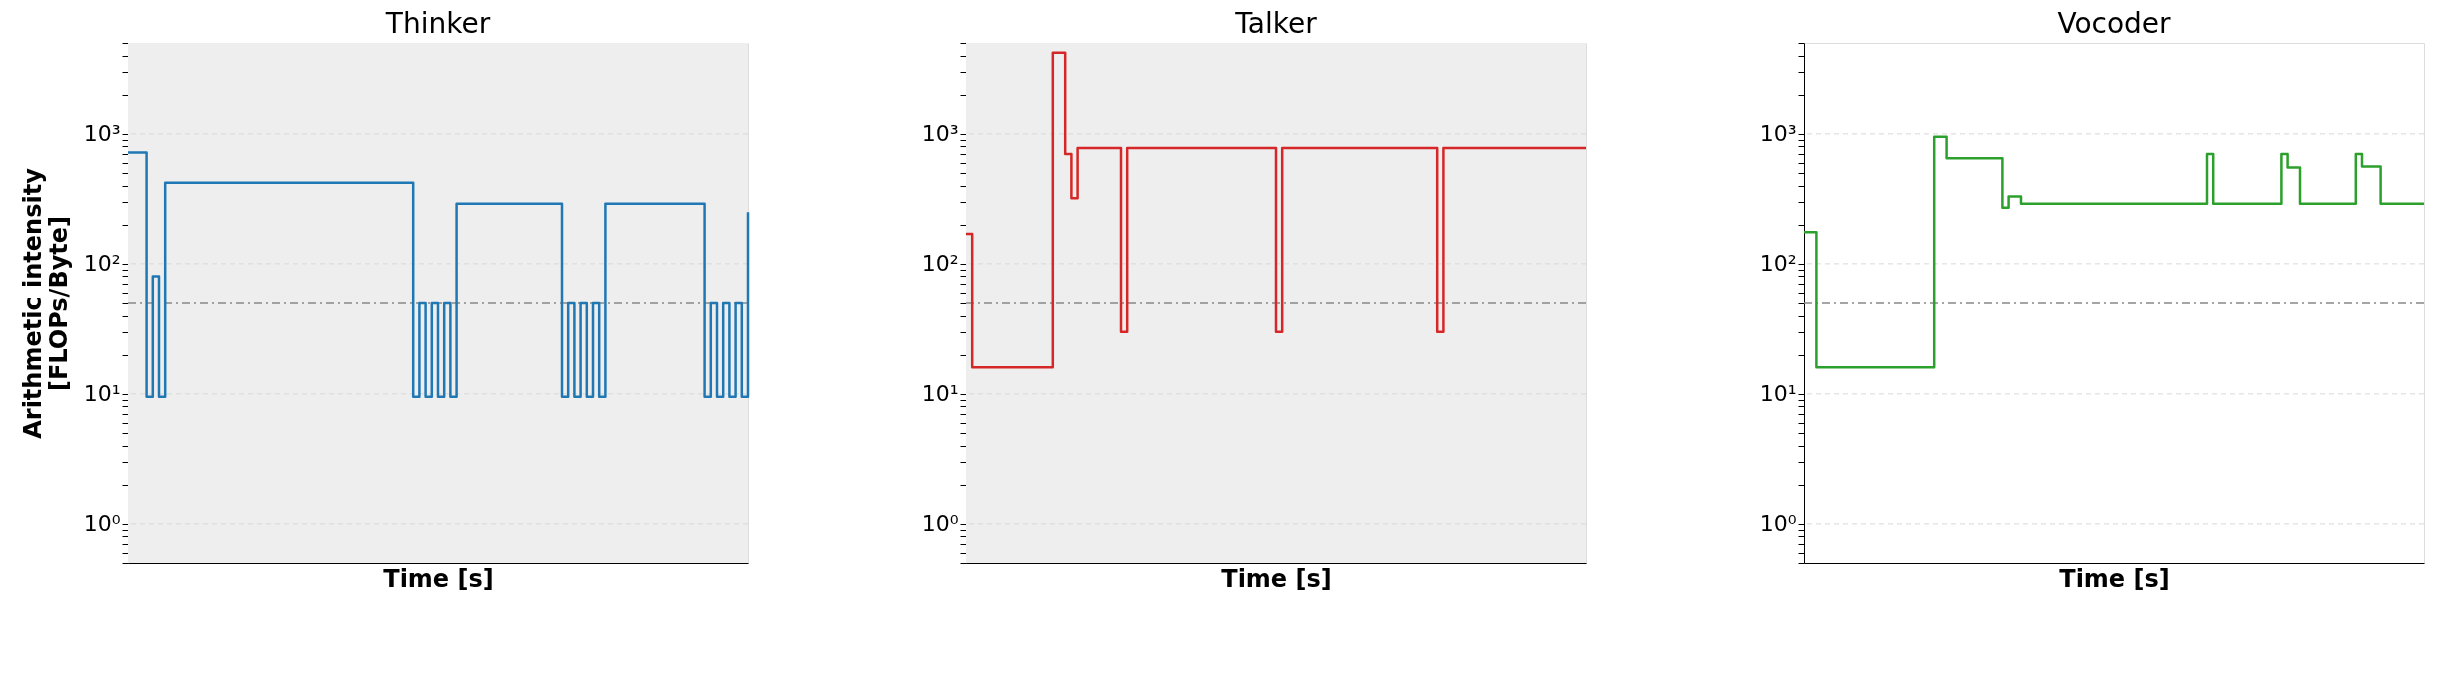 The width and height of the screenshot is (2464, 686). Describe the element at coordinates (45, 303) in the screenshot. I see `y-axis-title: Arithmetic intensity [FLOPs/Byte]` at that location.